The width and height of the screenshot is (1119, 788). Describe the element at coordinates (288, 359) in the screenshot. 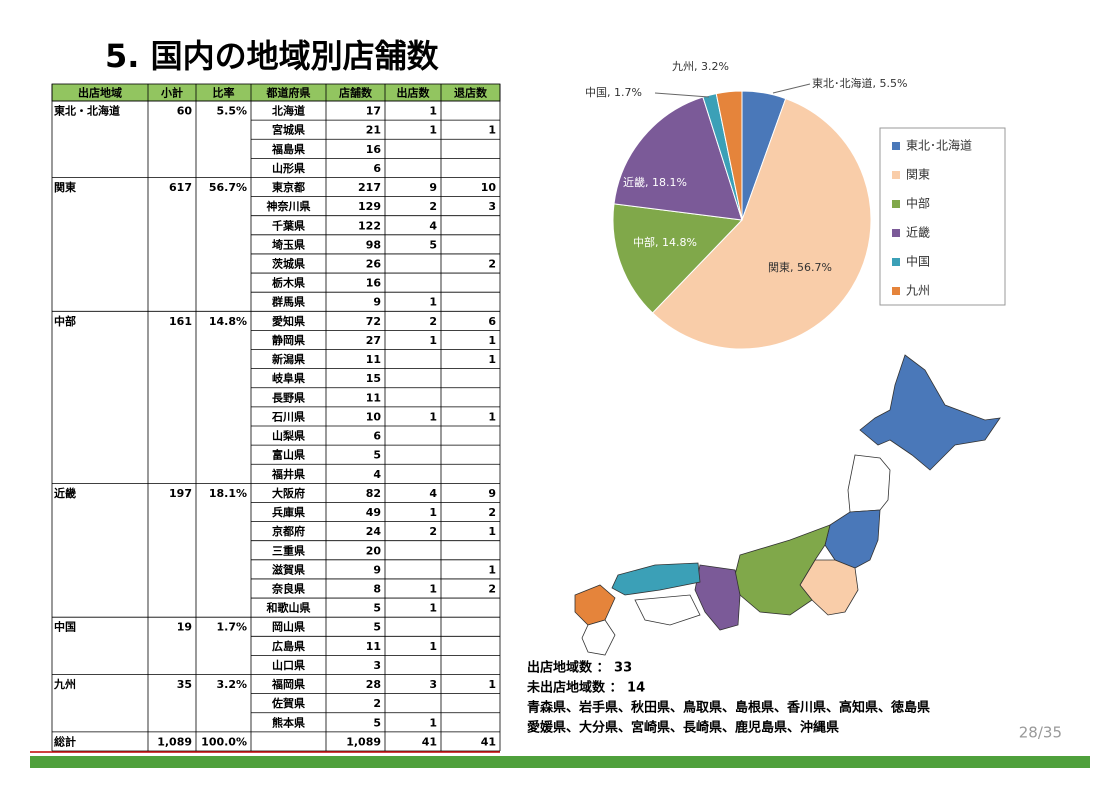

I see `table-cell: 新潟県` at that location.